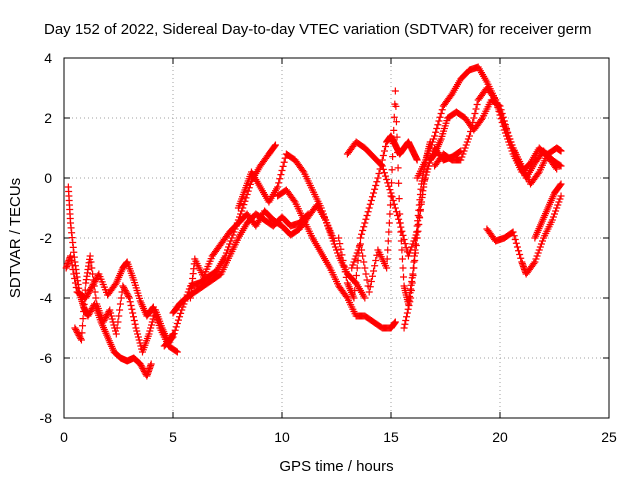 This screenshot has height=480, width=640. I want to click on x-tick-label: 25, so click(609, 437).